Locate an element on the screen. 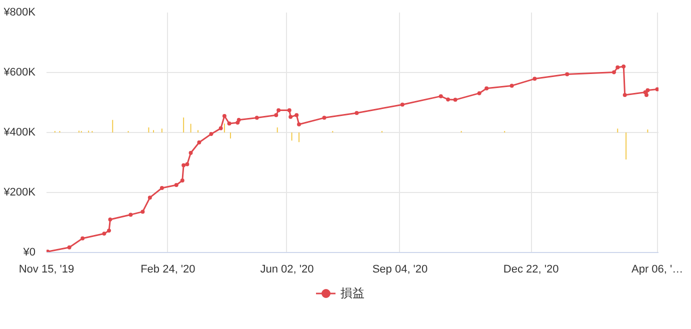  y-tick-label: ¥200K is located at coordinates (19, 192).